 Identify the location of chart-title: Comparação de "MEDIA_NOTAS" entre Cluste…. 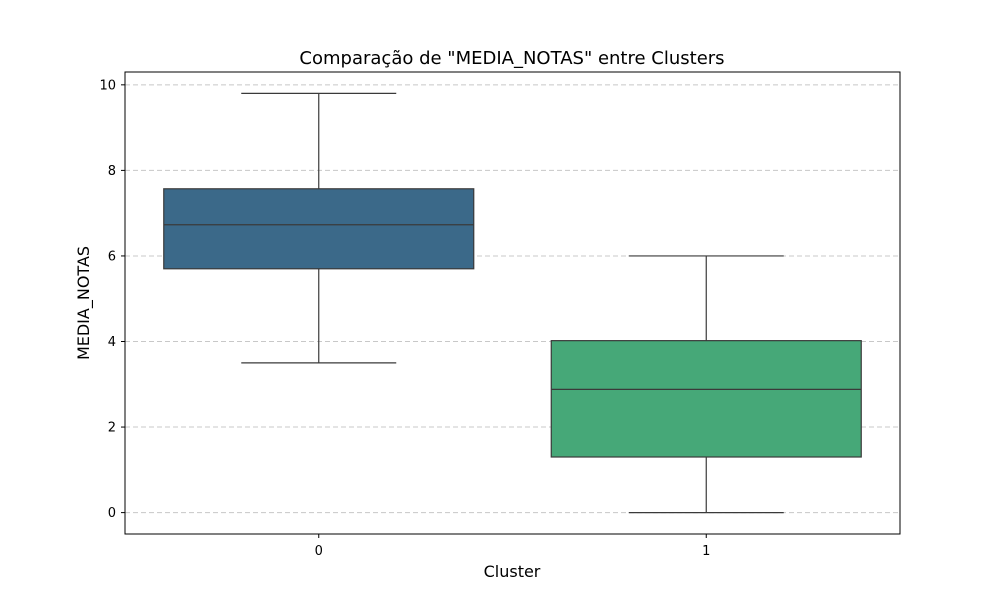
(511, 58).